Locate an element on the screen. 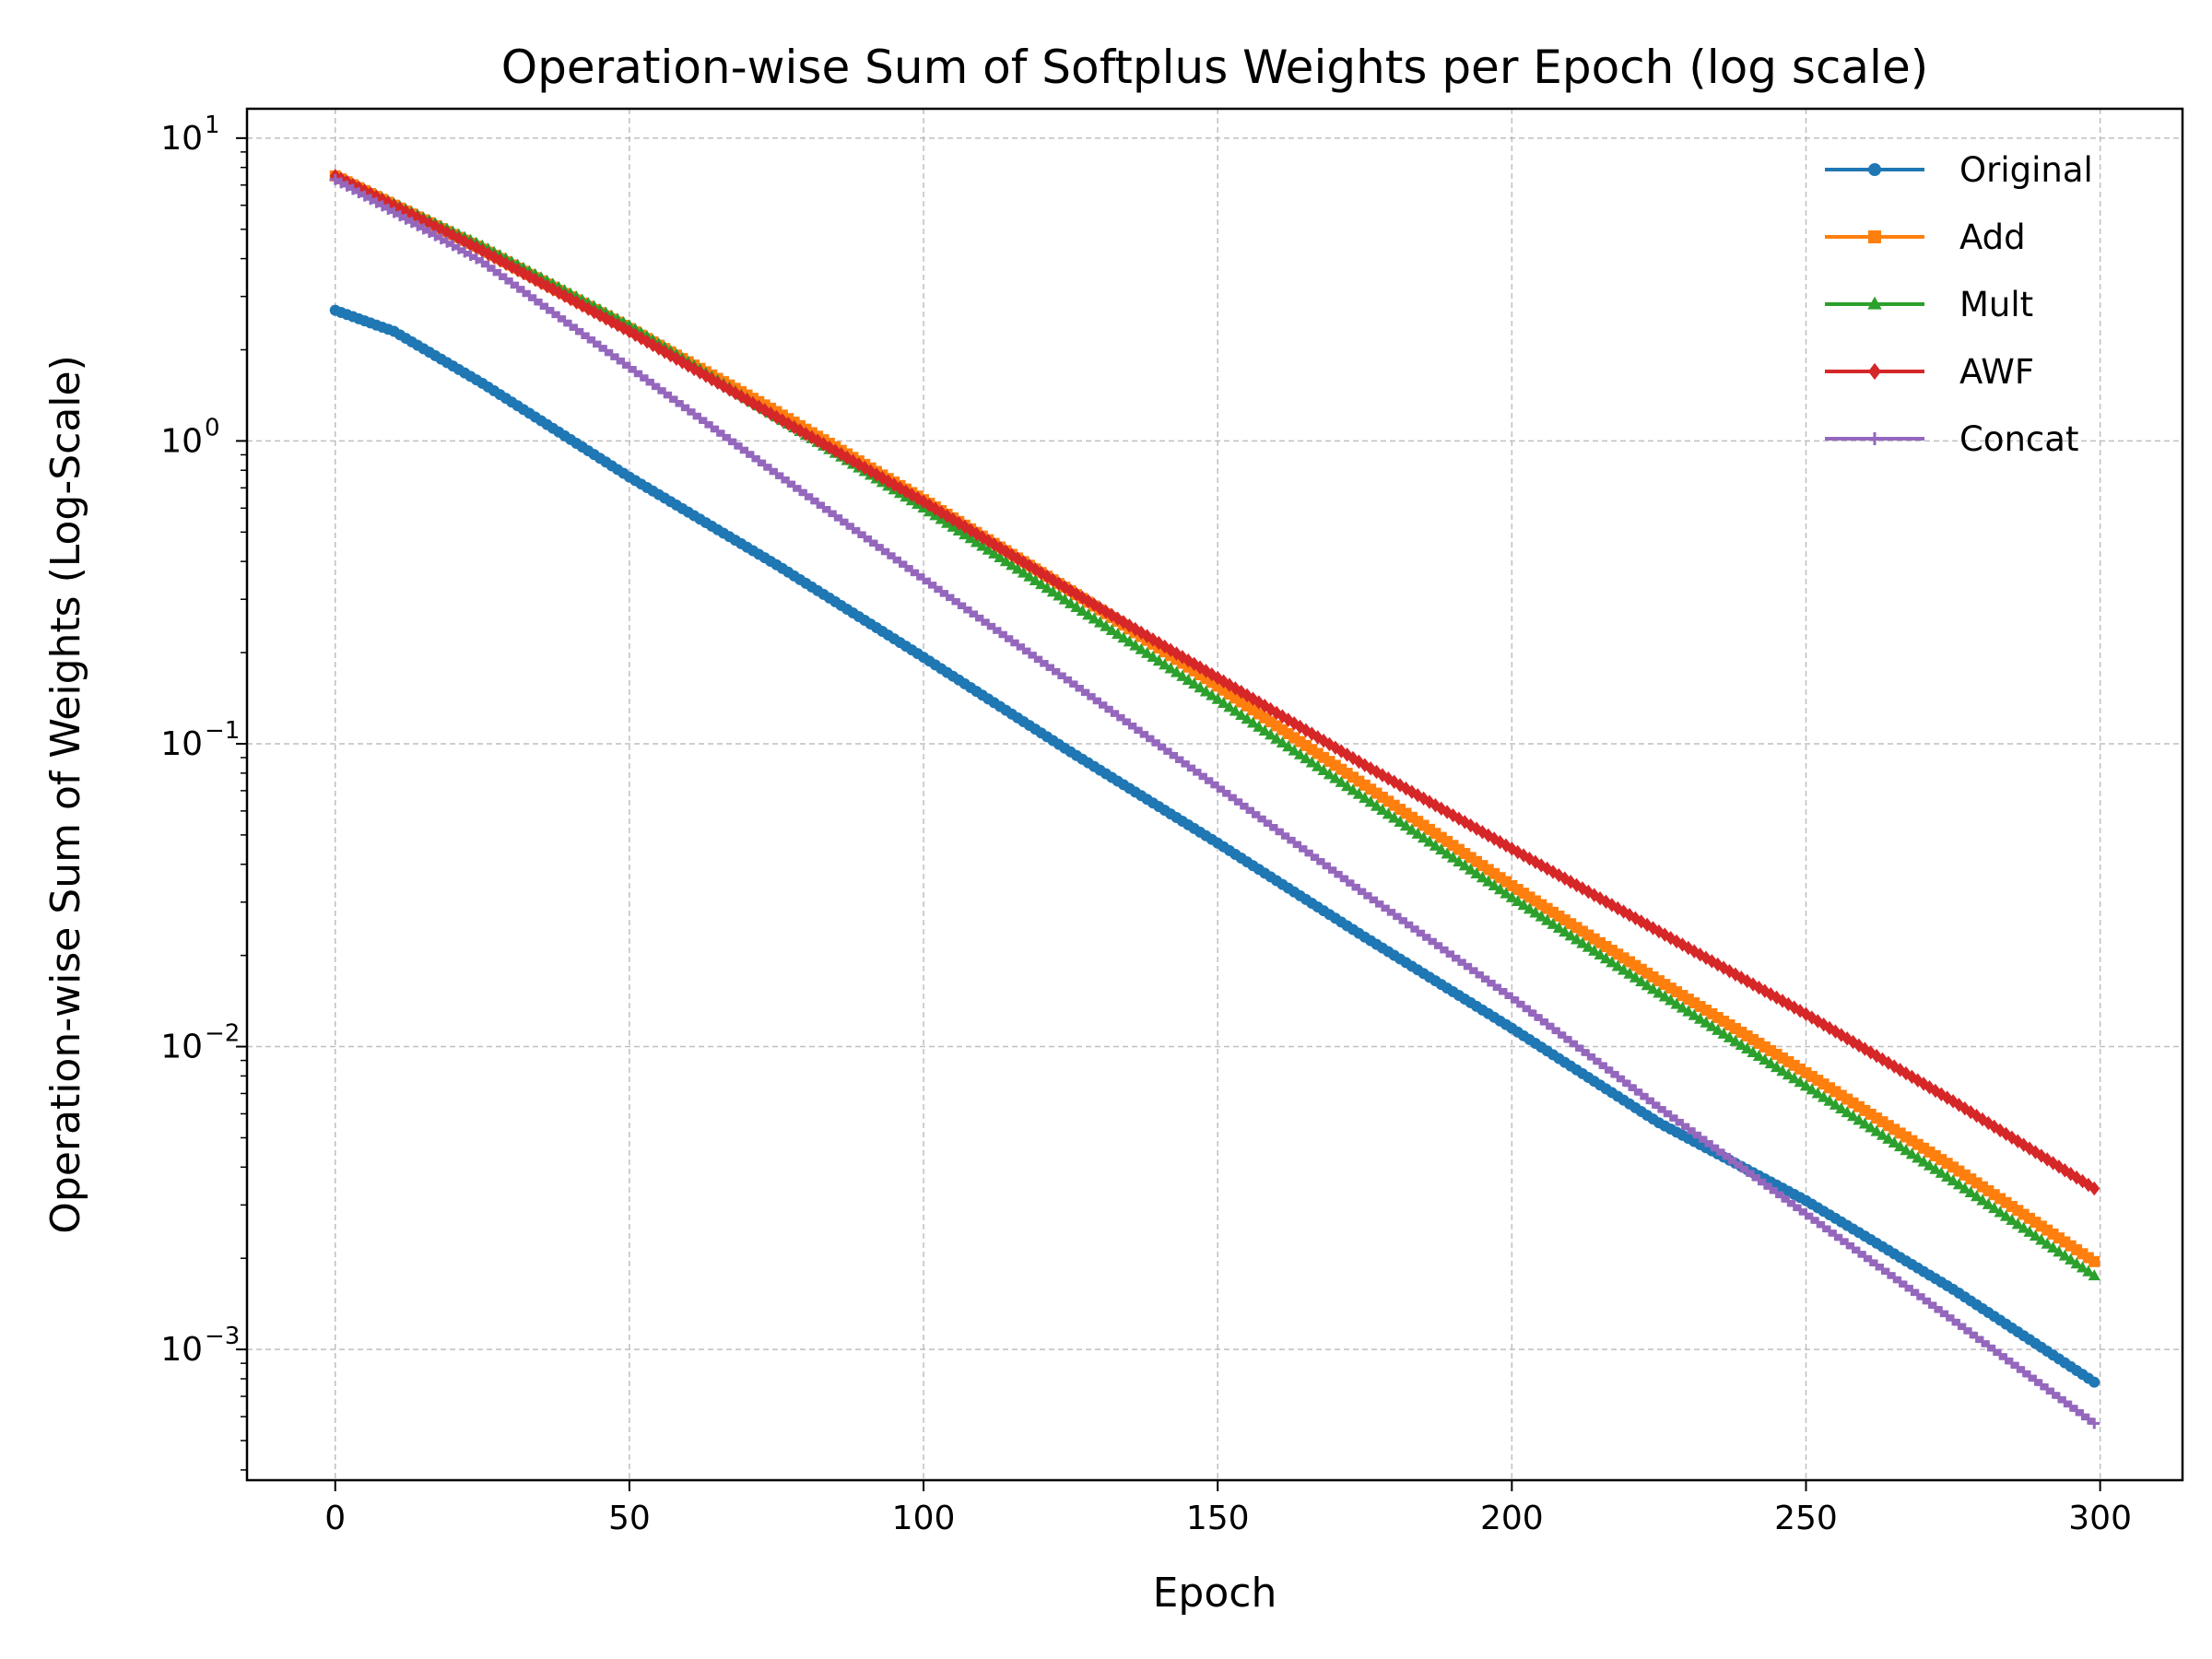  x-tick-label: 150 is located at coordinates (1218, 1518).